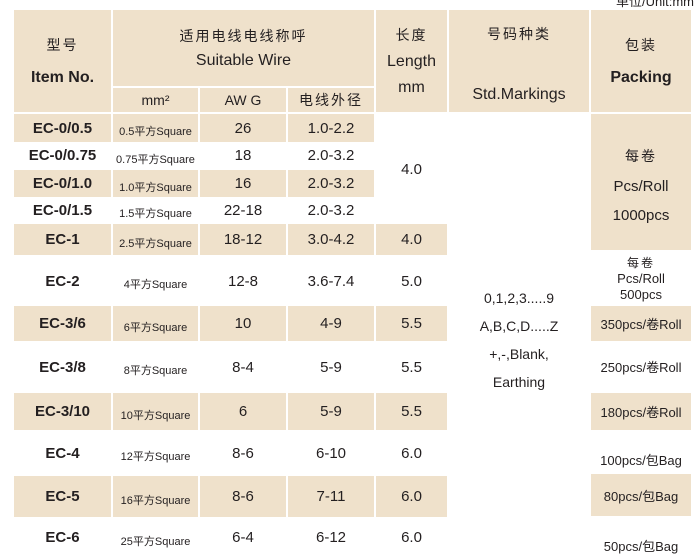  Describe the element at coordinates (62, 128) in the screenshot. I see `cell-item: EC-0/0.5` at that location.